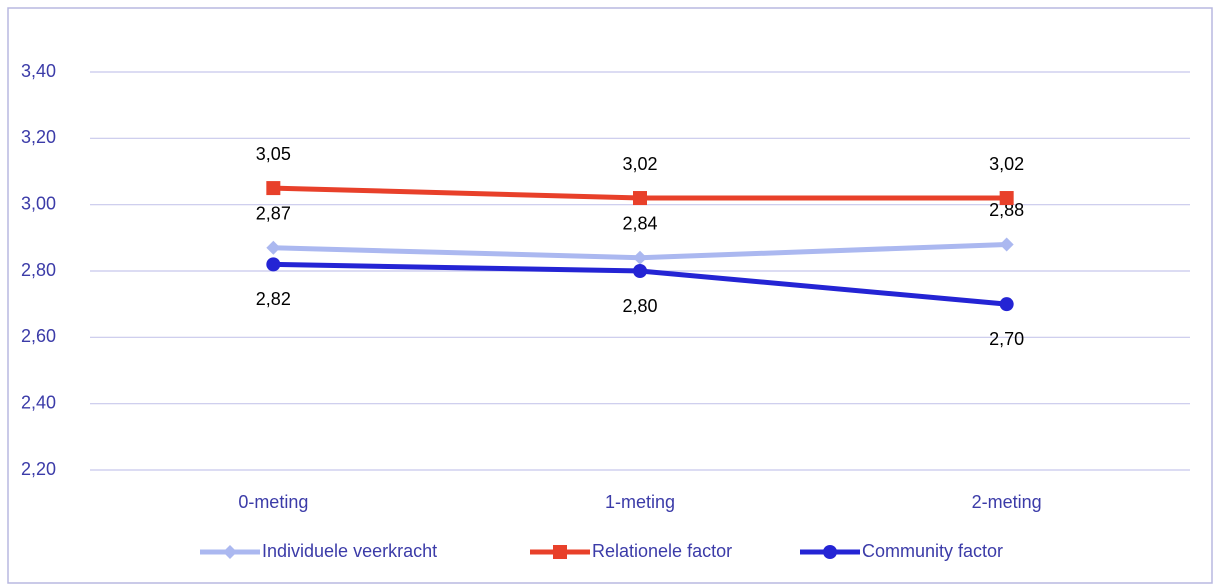 This screenshot has height=585, width=1214. What do you see at coordinates (349, 551) in the screenshot?
I see `legend-label: Individuele veerkracht` at bounding box center [349, 551].